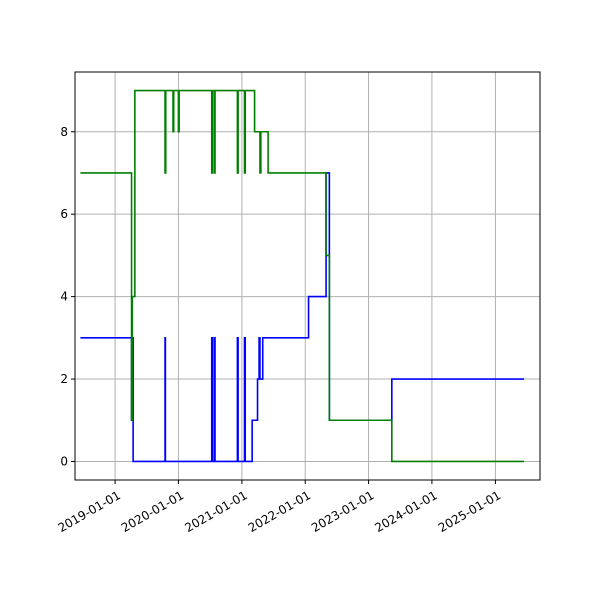  I want to click on y-axis: 0 2 4 6 8, so click(67, 296).